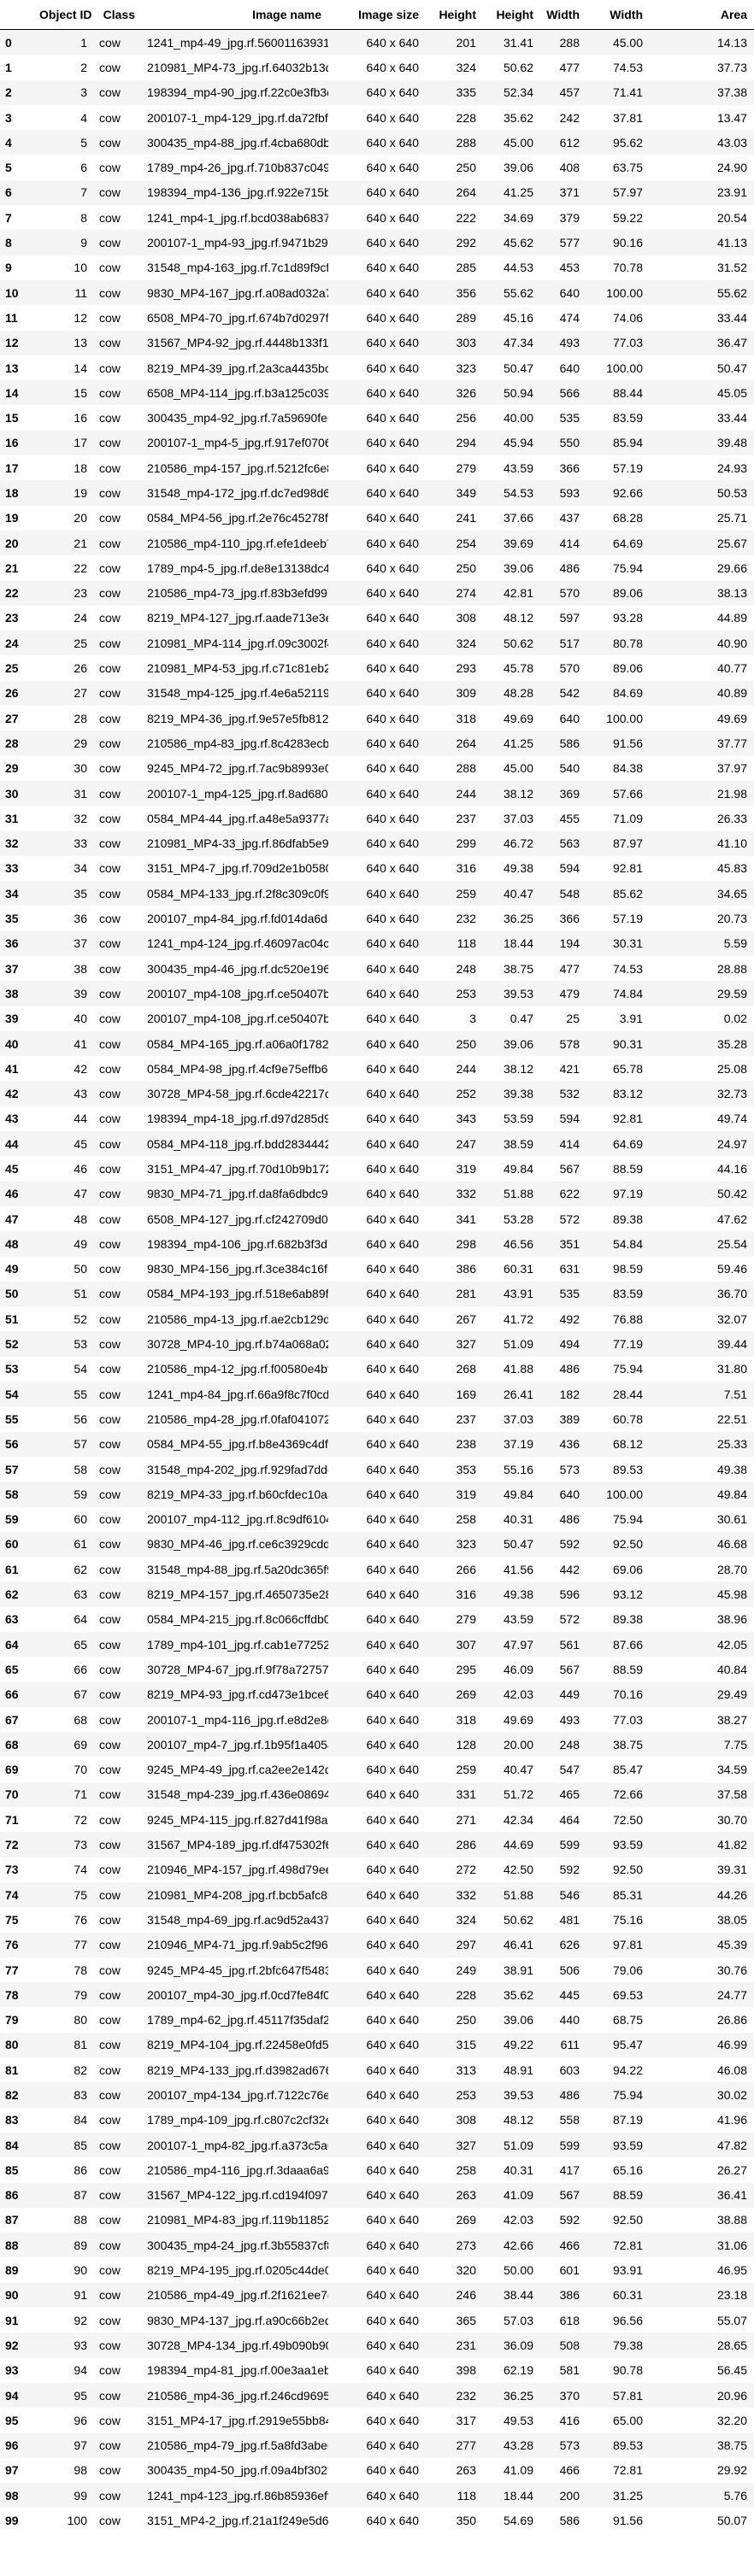  What do you see at coordinates (455, 668) in the screenshot?
I see `height-px-cell: 293` at bounding box center [455, 668].